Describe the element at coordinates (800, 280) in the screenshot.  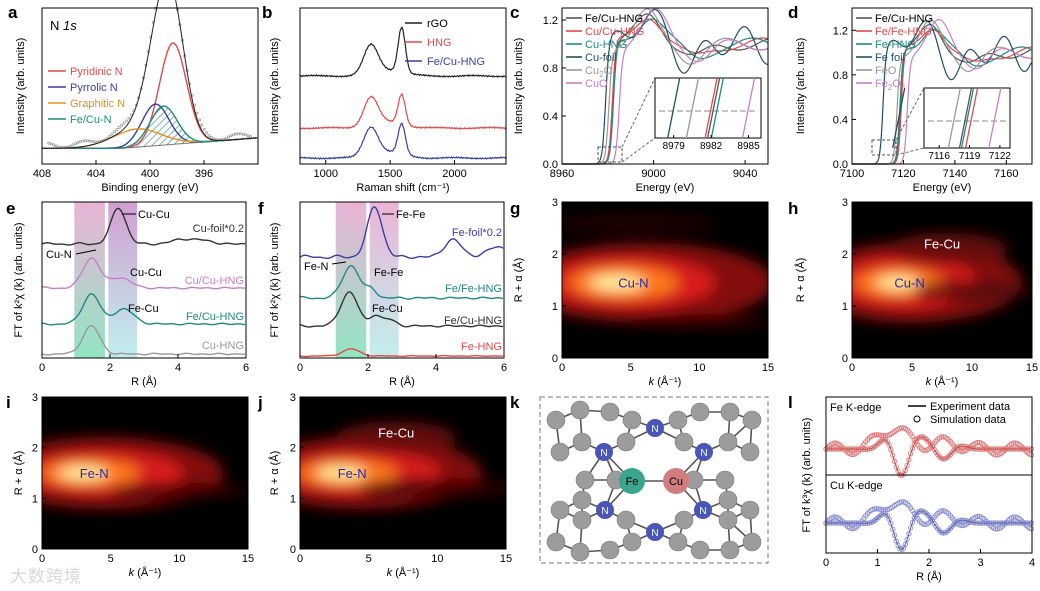
I see `y-axis-label: R + α (Å)` at that location.